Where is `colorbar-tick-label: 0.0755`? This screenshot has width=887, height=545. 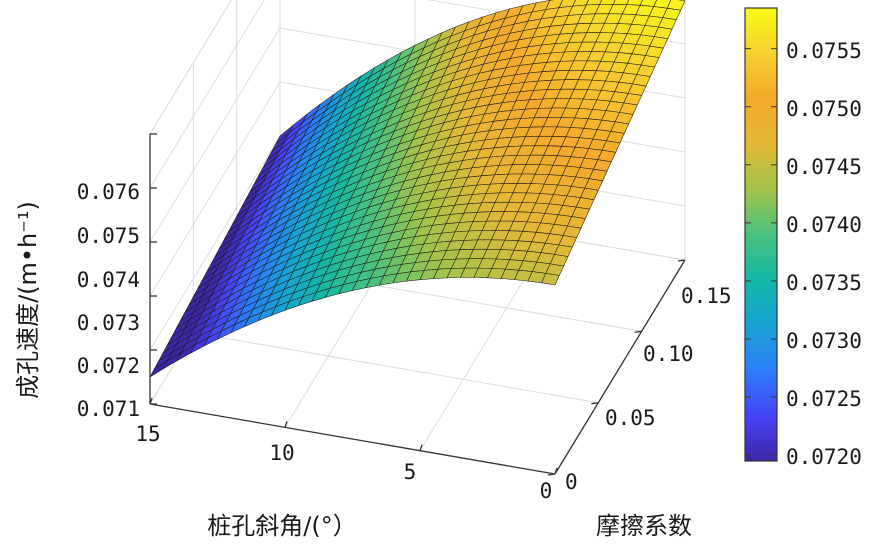 colorbar-tick-label: 0.0755 is located at coordinates (824, 51).